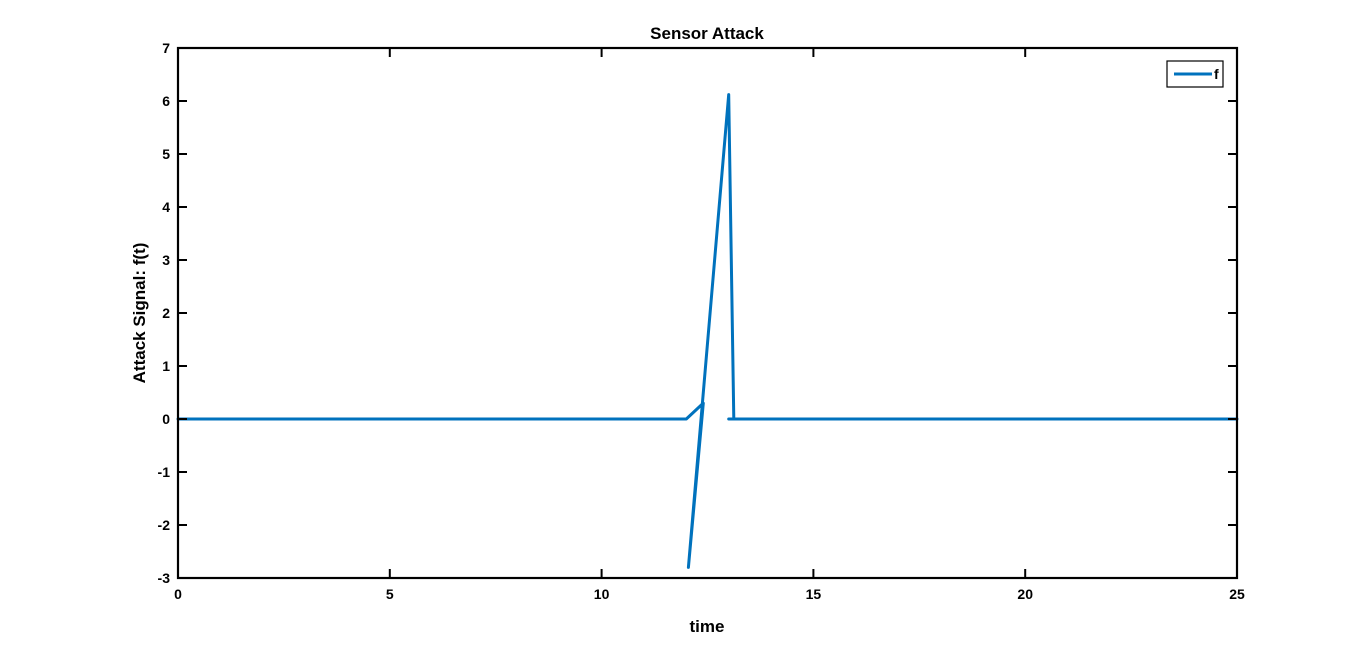 The image size is (1366, 656). What do you see at coordinates (166, 101) in the screenshot?
I see `y-tick-label: 6` at bounding box center [166, 101].